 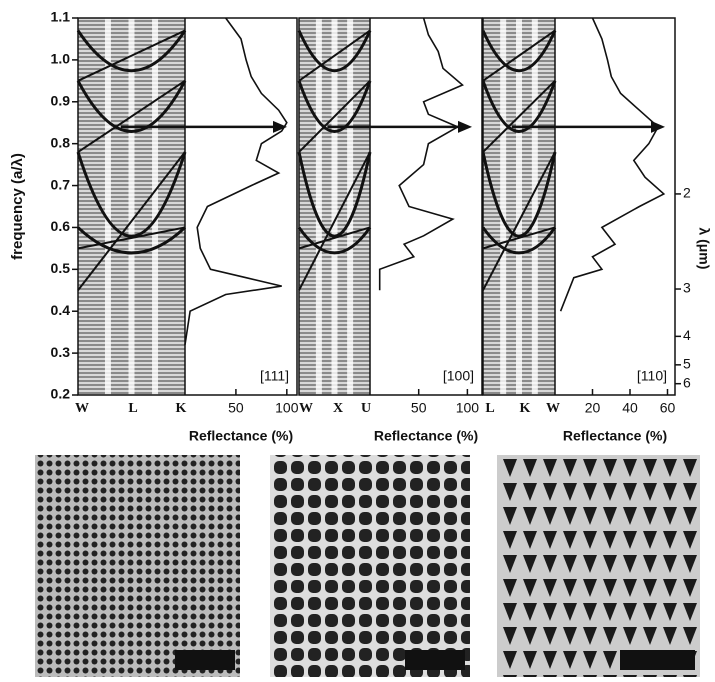 I want to click on y-tick-label: 1.1, so click(x=61, y=17).